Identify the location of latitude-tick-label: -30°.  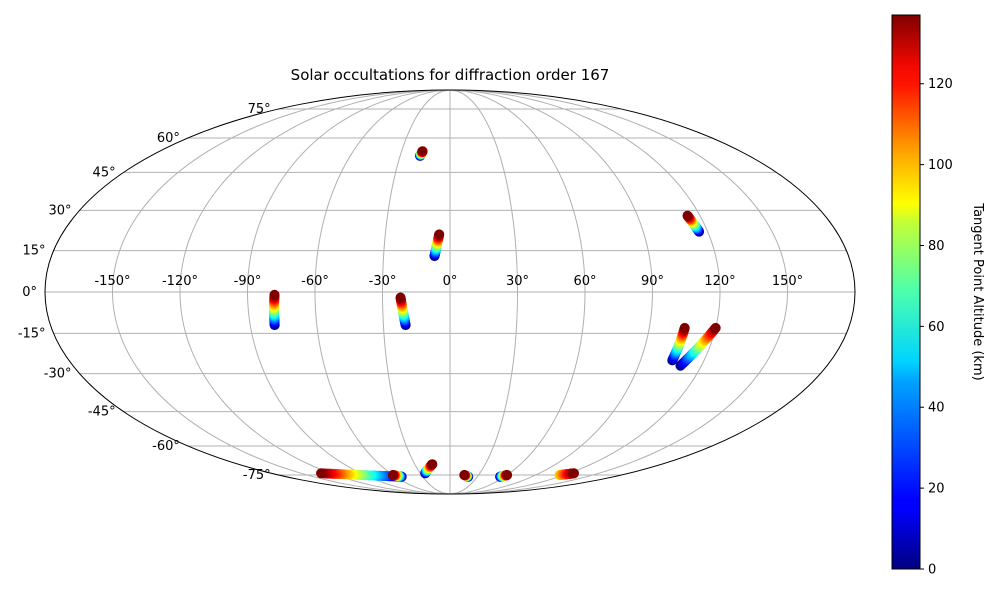
(58, 374).